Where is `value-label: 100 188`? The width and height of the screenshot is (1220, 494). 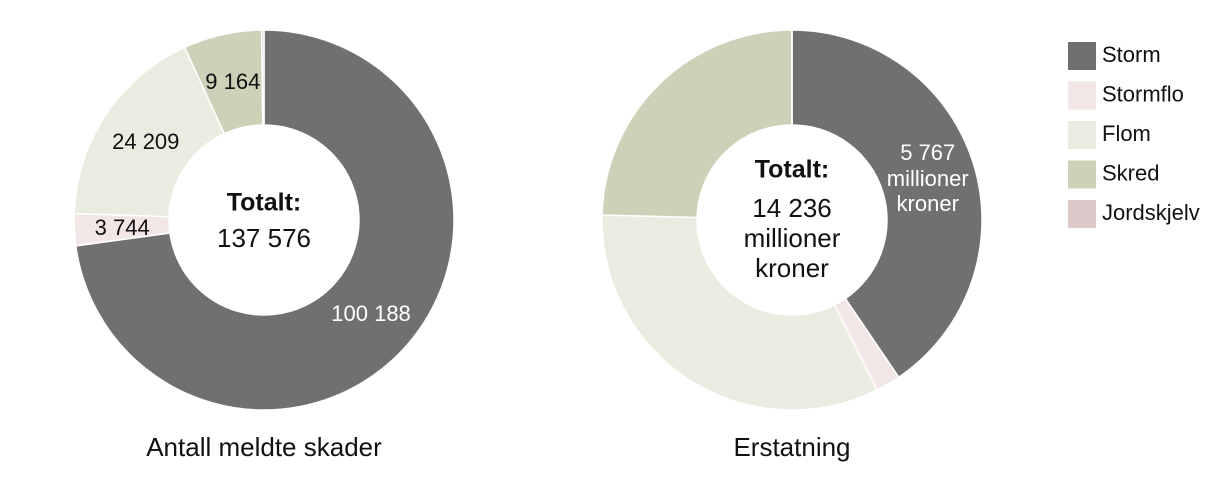 value-label: 100 188 is located at coordinates (371, 313).